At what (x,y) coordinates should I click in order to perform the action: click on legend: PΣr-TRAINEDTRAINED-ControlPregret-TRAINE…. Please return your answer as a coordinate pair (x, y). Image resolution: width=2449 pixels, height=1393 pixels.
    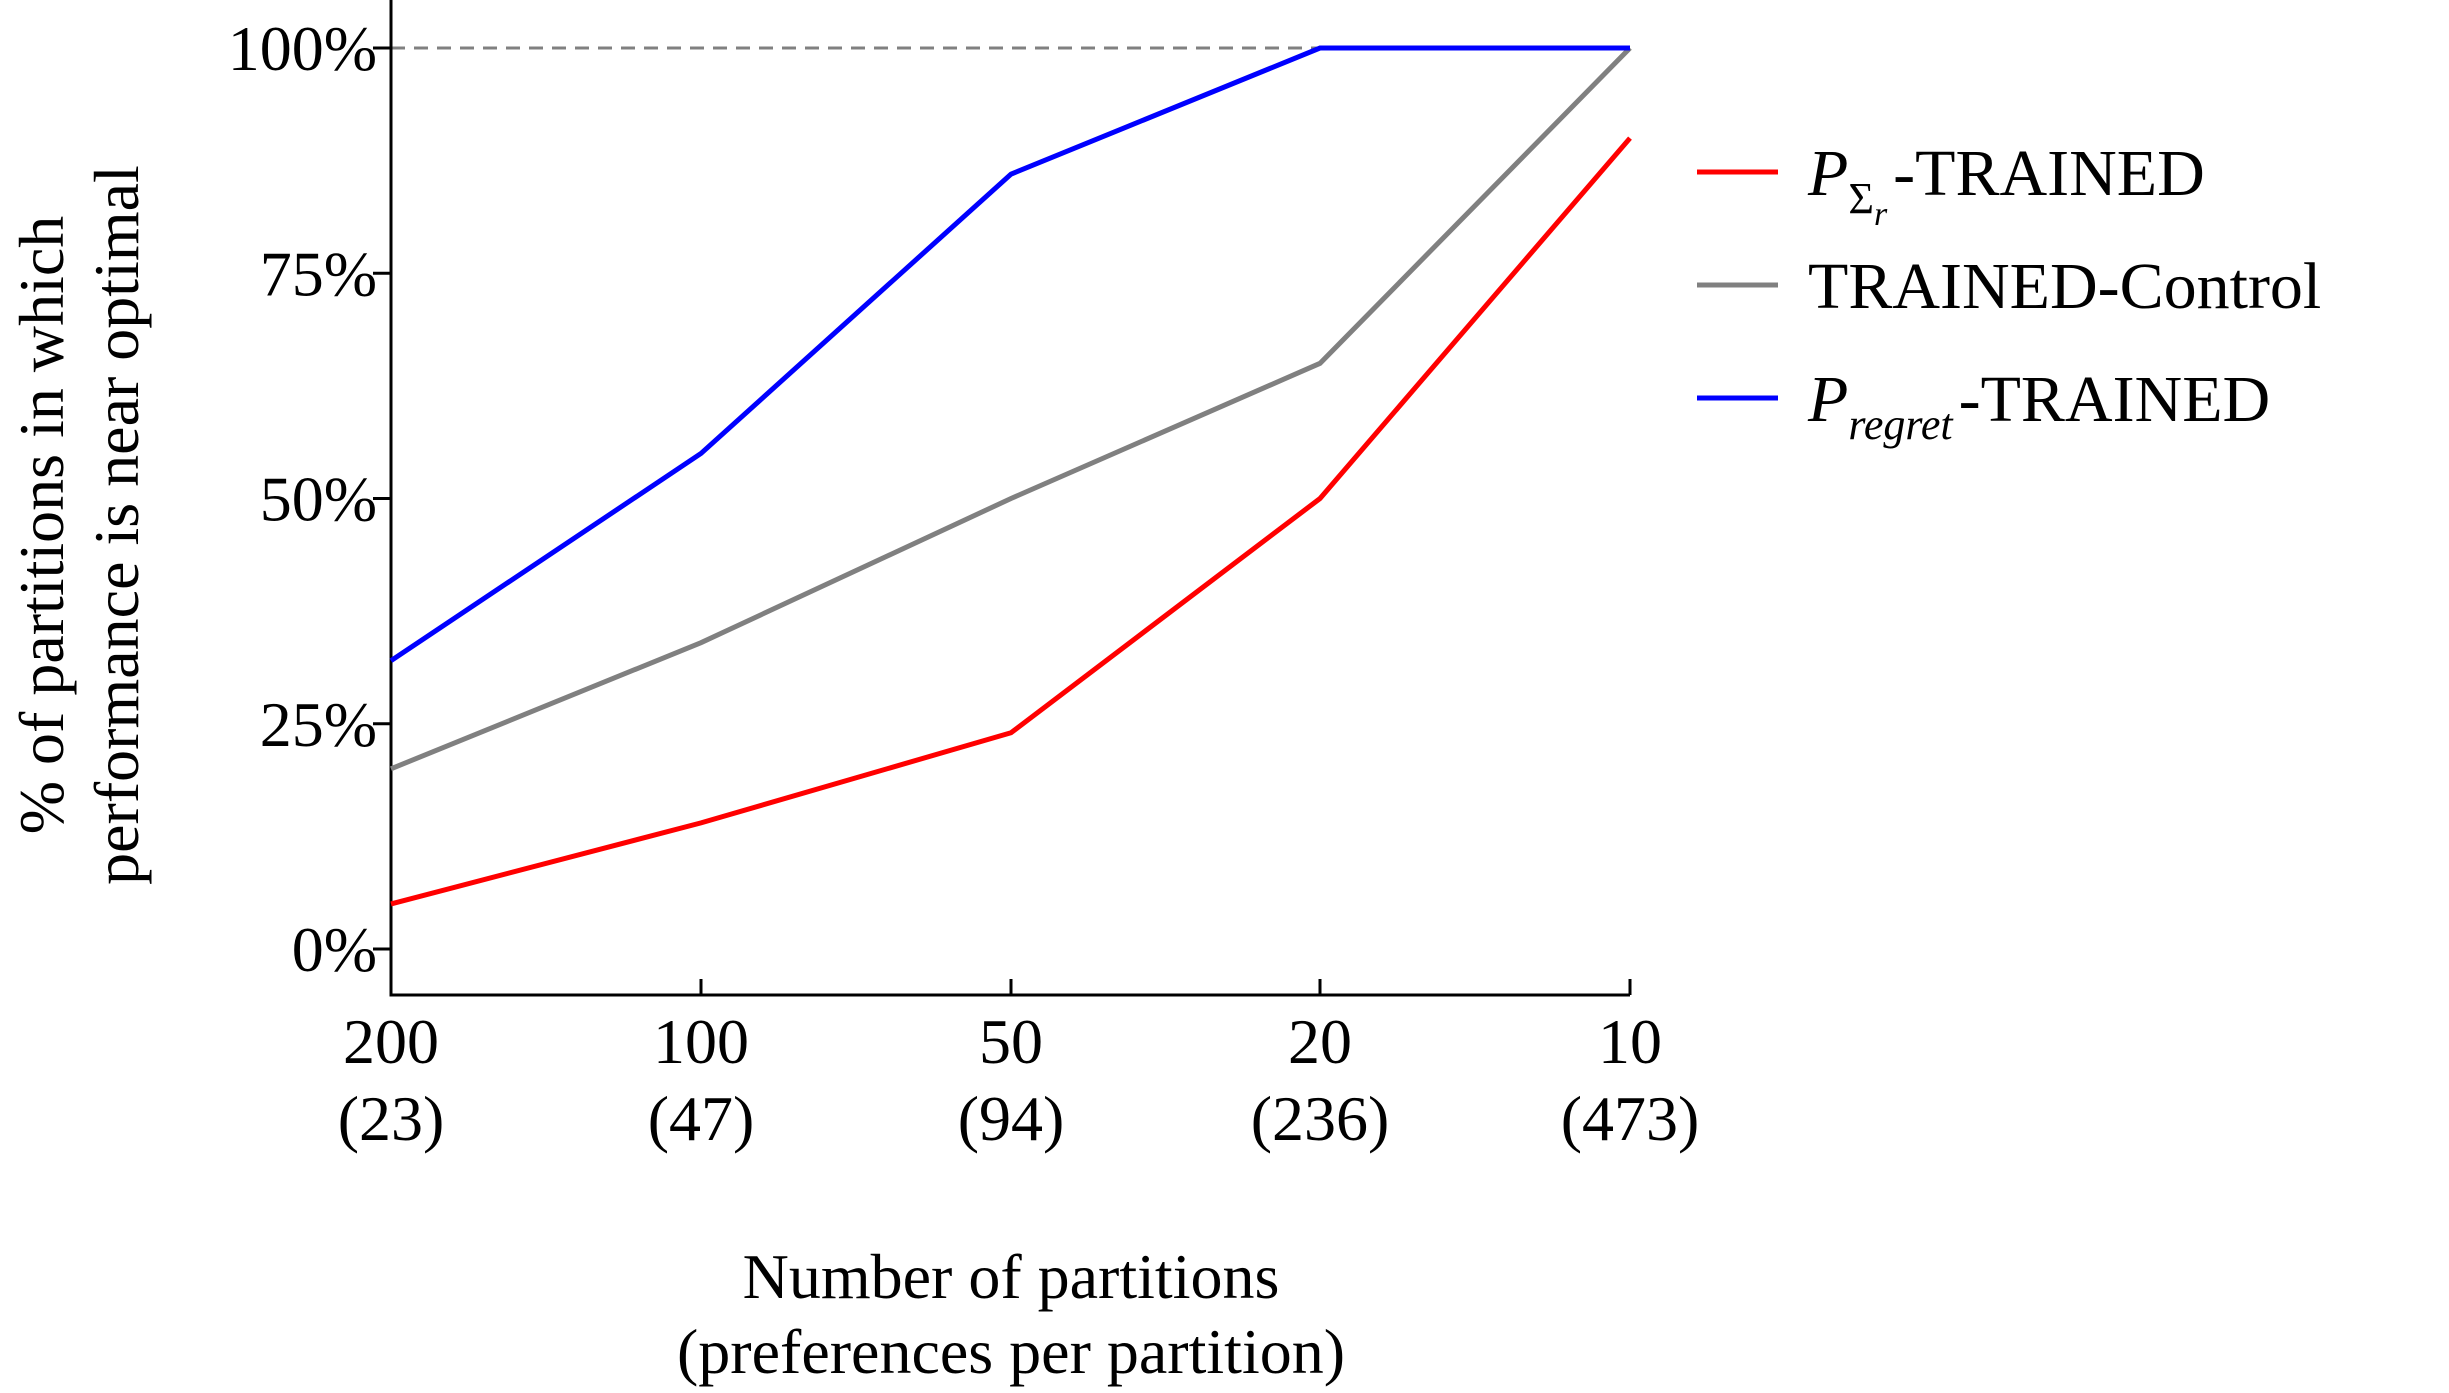
    Looking at the image, I should click on (2009, 293).